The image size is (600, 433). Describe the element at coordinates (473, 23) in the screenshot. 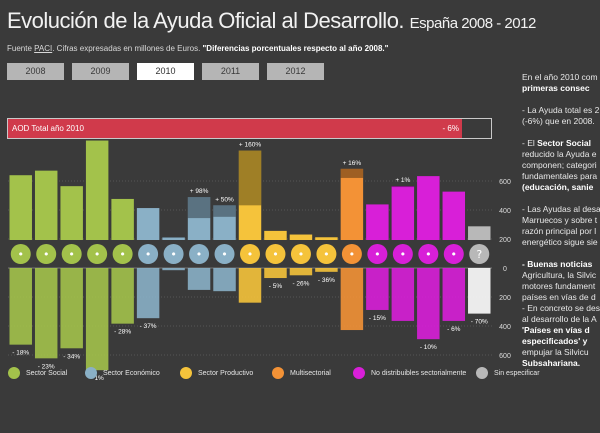

I see `title-subtitle: España 2008 - 2012` at that location.